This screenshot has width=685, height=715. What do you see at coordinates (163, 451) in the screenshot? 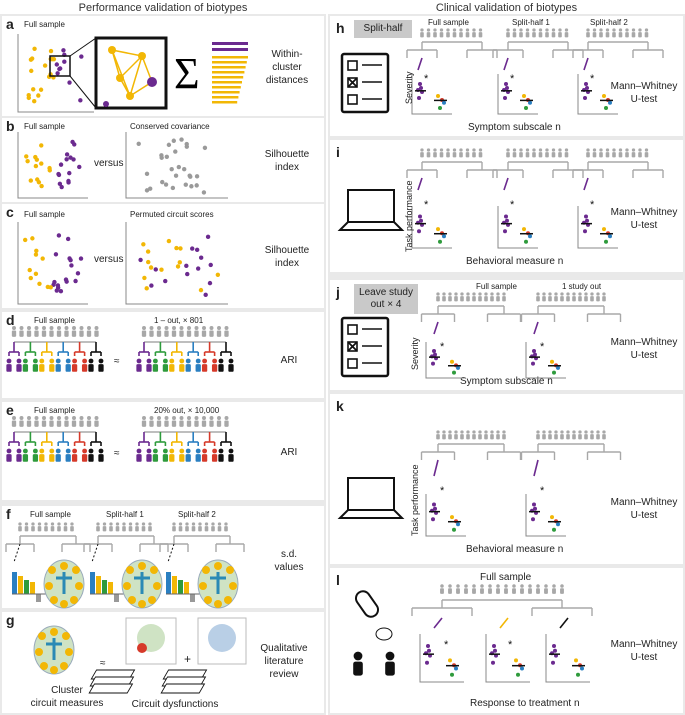
I see `panel-e: e Full sample 20% out, × 10,000 ≈ ARI` at bounding box center [163, 451].